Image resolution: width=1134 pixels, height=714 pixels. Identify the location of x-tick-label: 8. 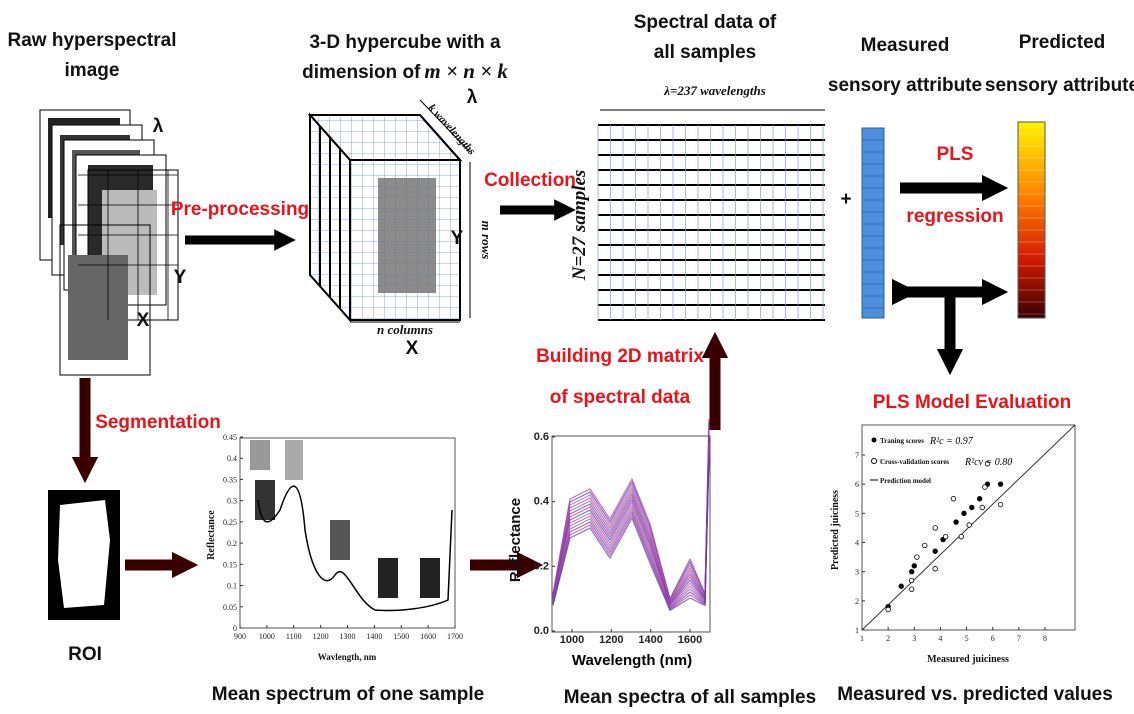
(1045, 638).